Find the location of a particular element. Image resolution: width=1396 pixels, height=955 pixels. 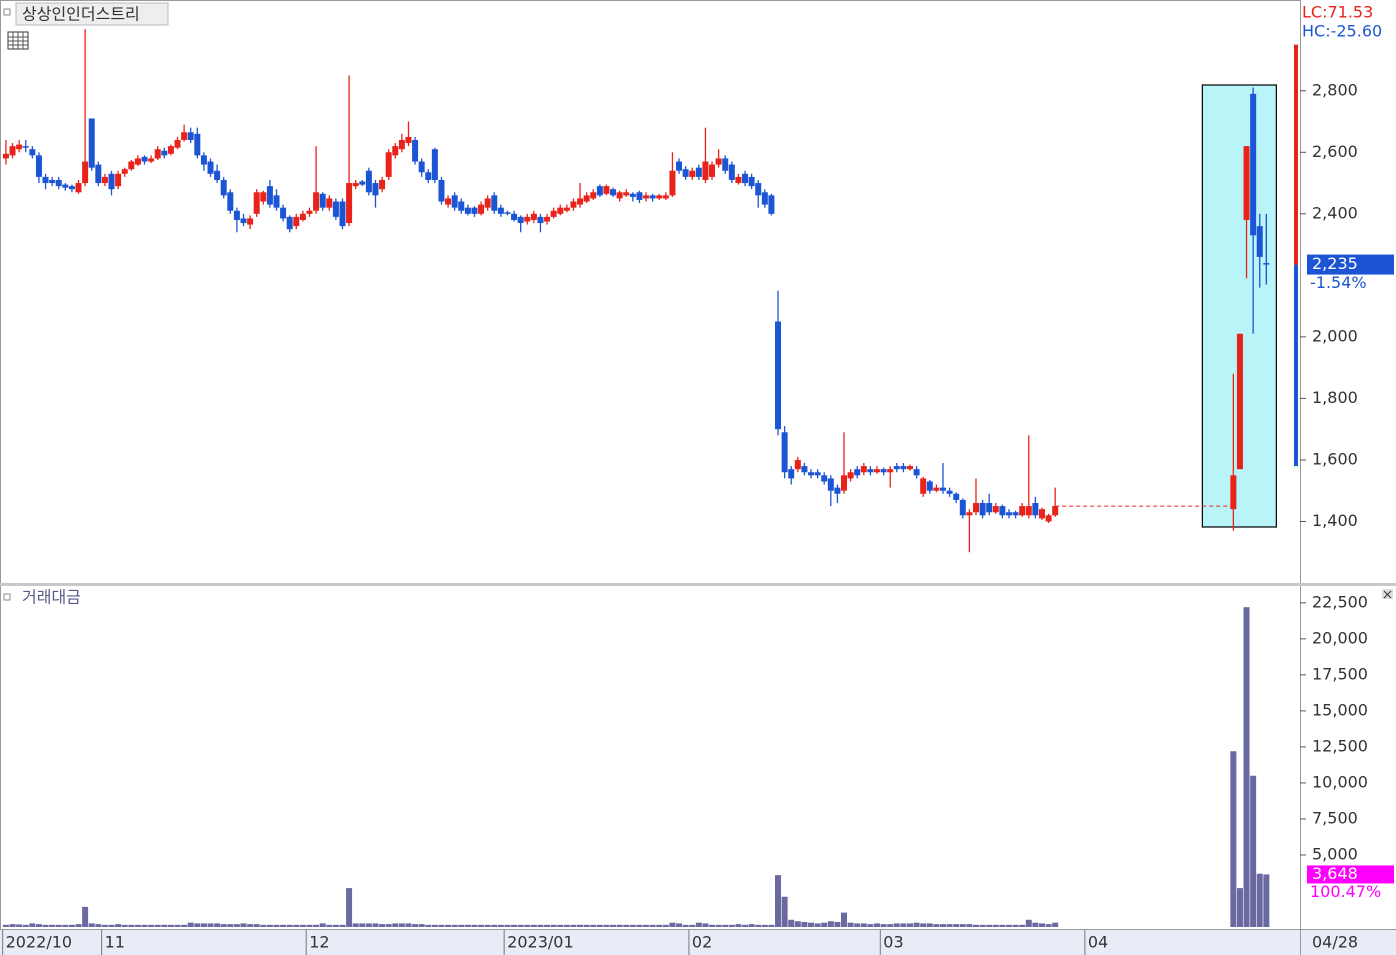

y-tick-label: 1,400 is located at coordinates (1335, 520).